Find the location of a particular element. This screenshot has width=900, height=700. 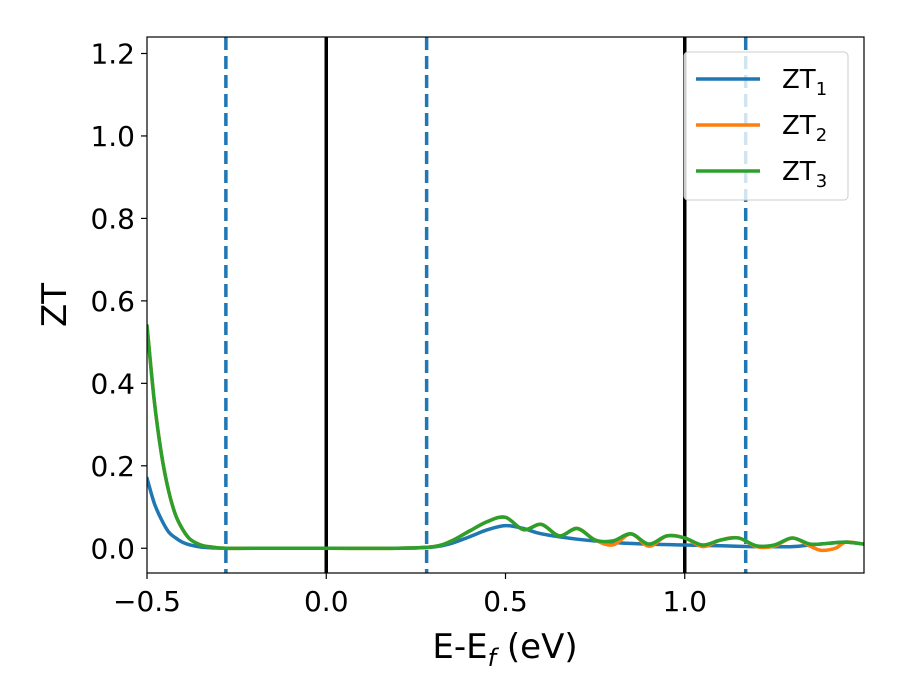

x-tick-label: −0.5 is located at coordinates (147, 601).